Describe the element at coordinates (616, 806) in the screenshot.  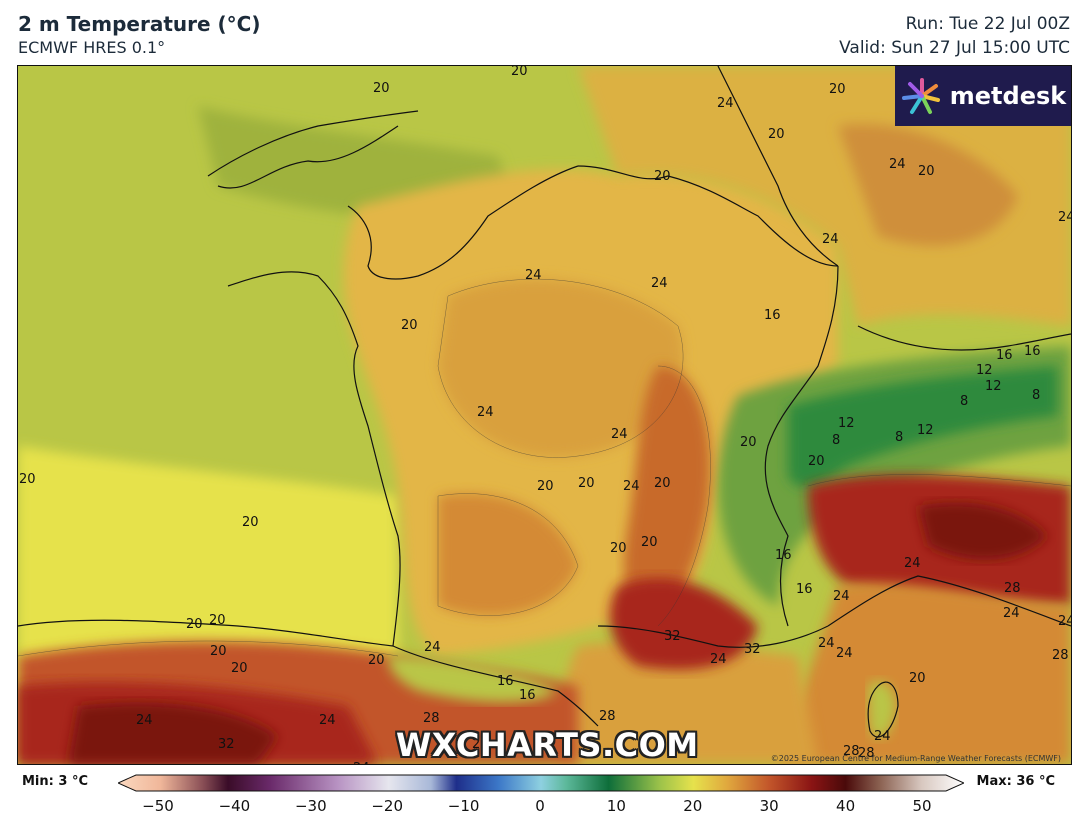
I see `colorbar-tick-label: 10` at that location.